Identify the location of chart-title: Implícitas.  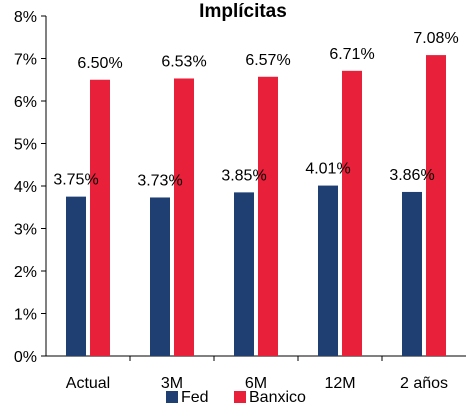
(243, 11).